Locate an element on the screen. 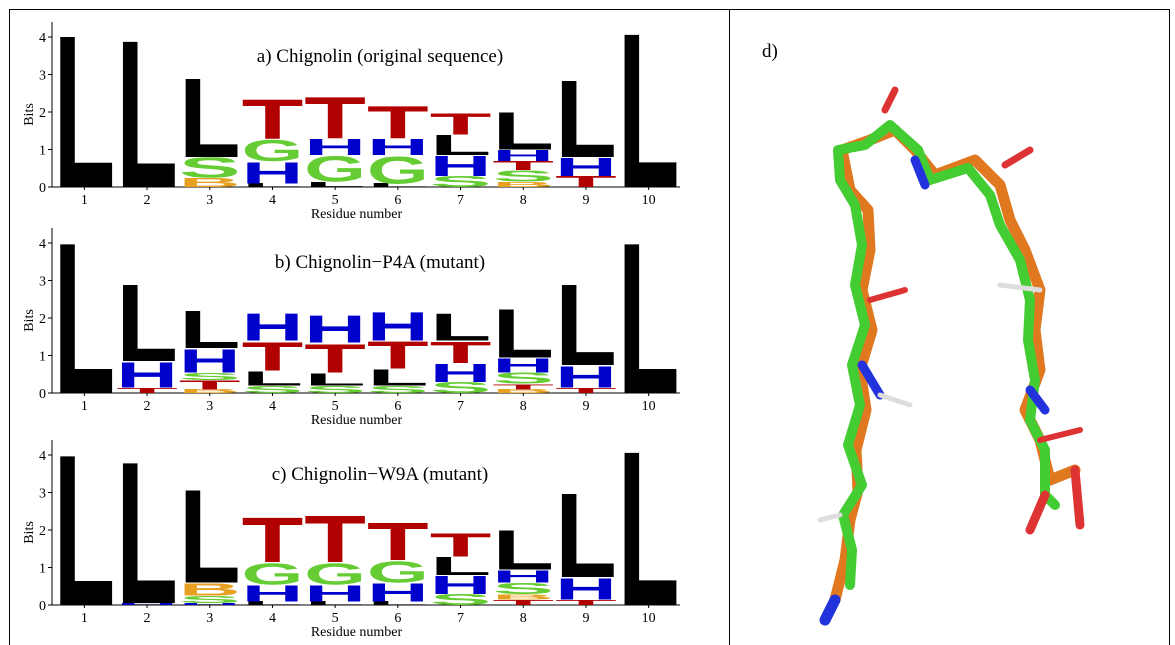  x-tick-label: 3 is located at coordinates (209, 406).